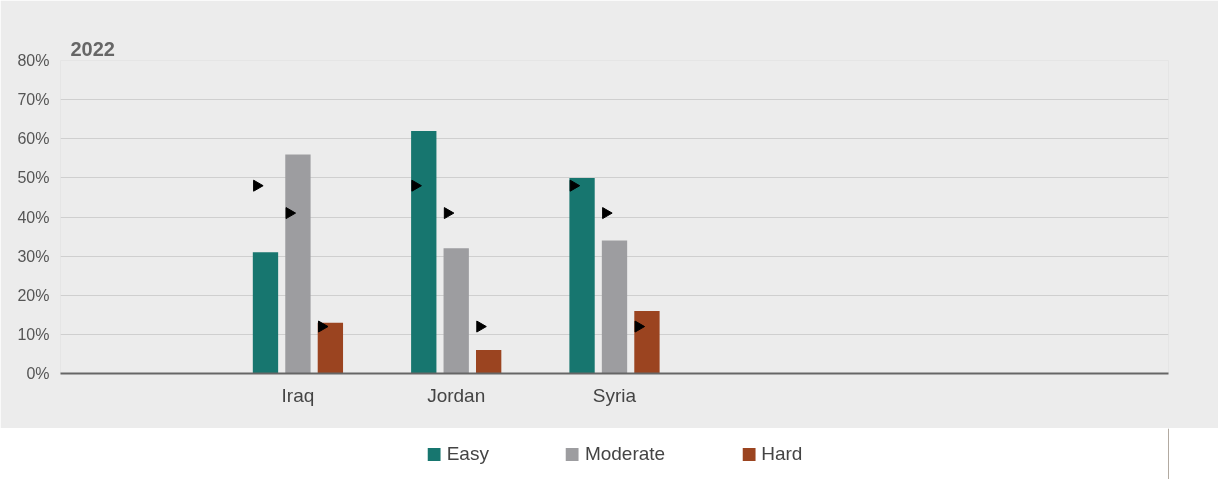  What do you see at coordinates (33, 256) in the screenshot?
I see `y-tick-label: 30%` at bounding box center [33, 256].